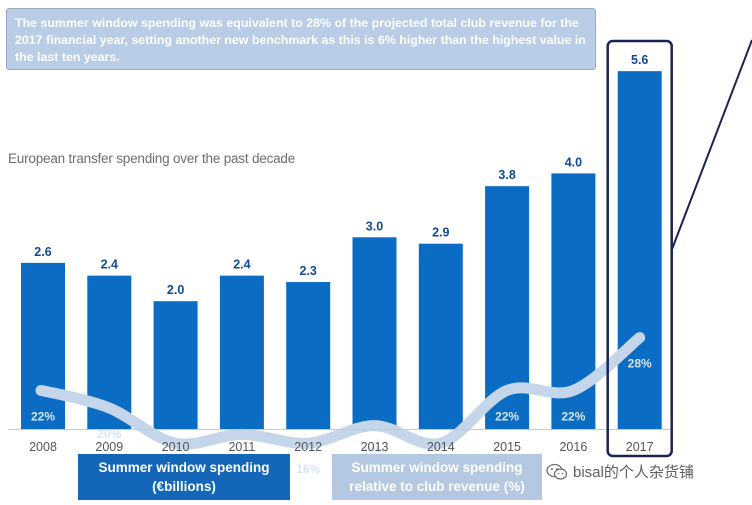 The width and height of the screenshot is (752, 505). What do you see at coordinates (711, 145) in the screenshot?
I see `callout-pointer-line` at bounding box center [711, 145].